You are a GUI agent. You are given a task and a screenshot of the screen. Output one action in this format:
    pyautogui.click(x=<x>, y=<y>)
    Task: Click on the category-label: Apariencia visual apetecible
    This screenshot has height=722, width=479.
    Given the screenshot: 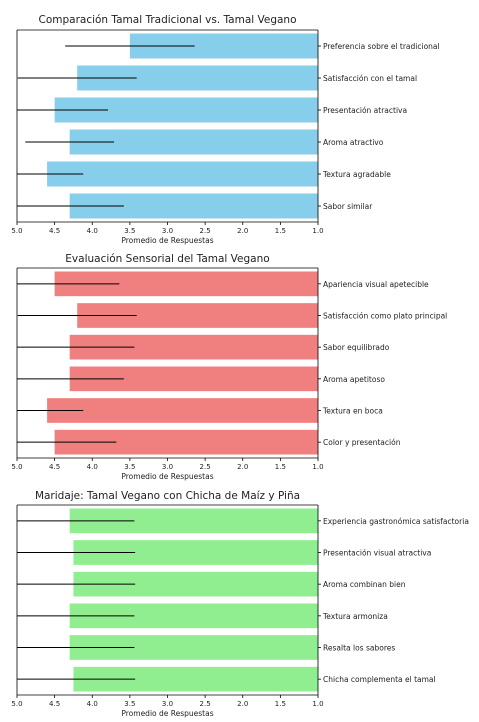 What is the action you would take?
    pyautogui.click(x=376, y=284)
    